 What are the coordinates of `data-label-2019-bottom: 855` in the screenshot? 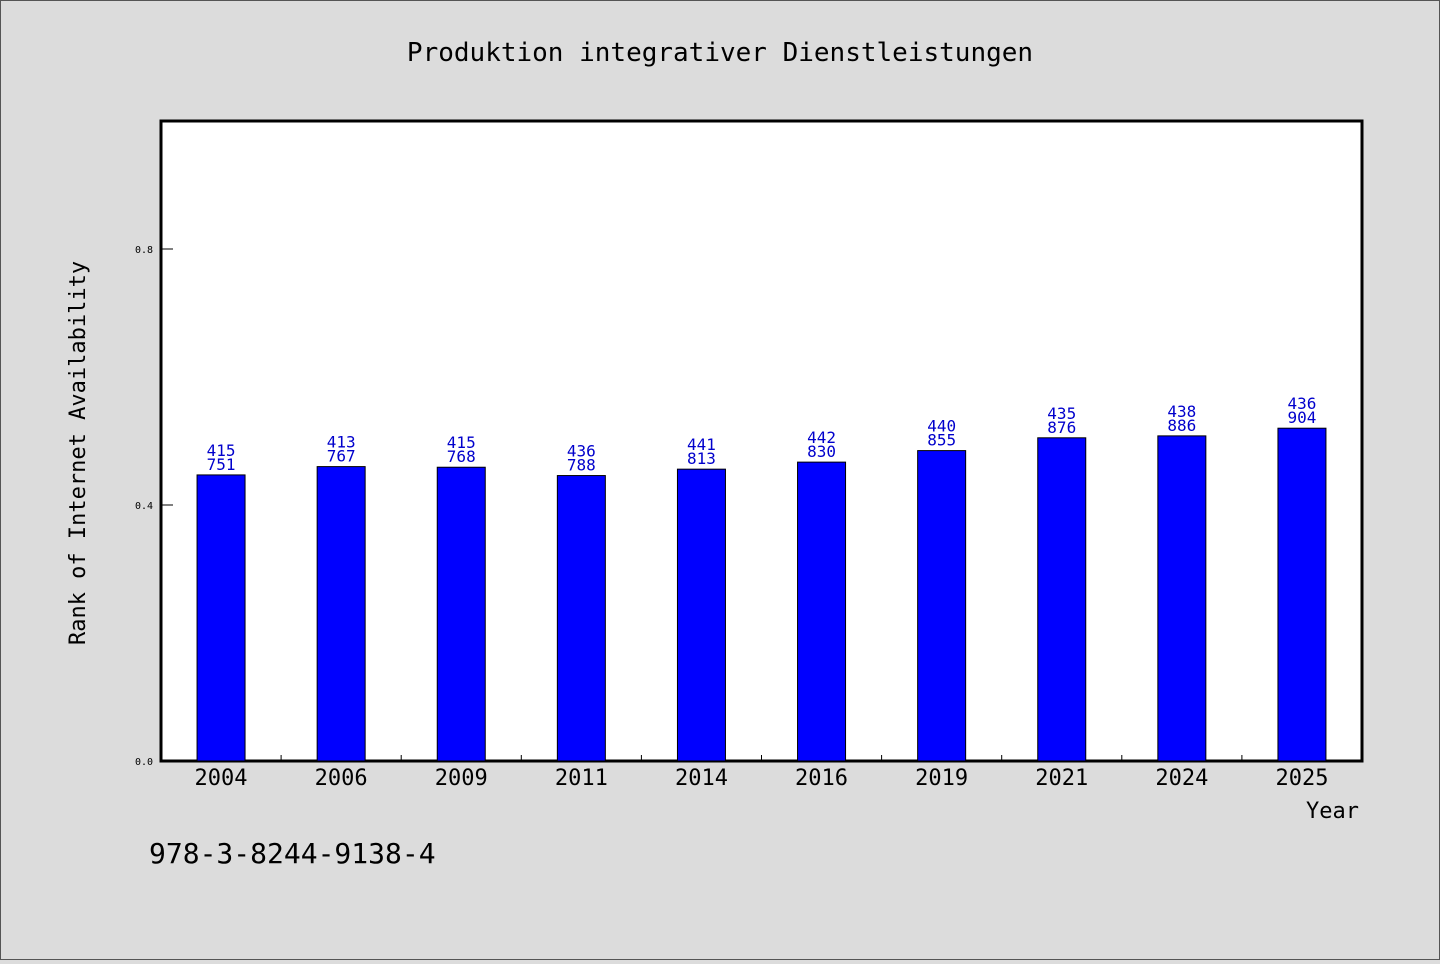 It's located at (941, 440).